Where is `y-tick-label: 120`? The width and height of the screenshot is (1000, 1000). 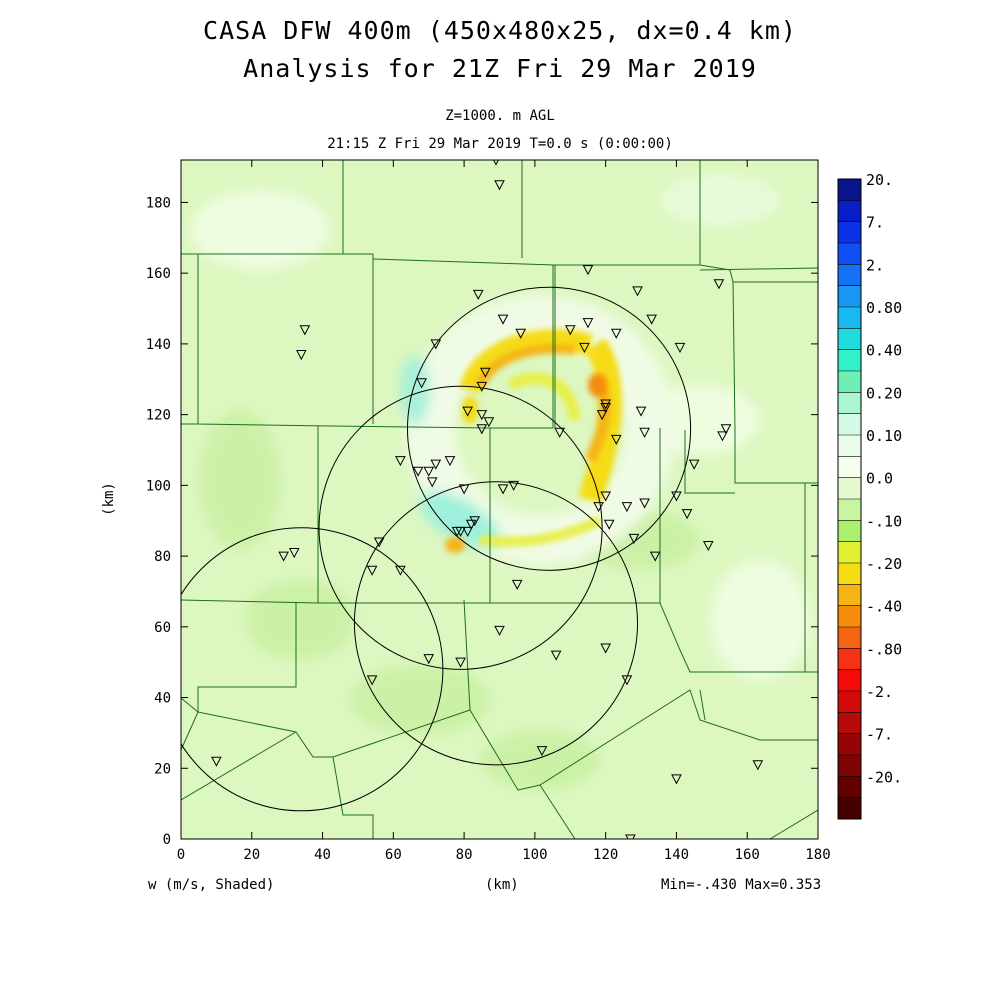
y-tick-label: 120 is located at coordinates (158, 416).